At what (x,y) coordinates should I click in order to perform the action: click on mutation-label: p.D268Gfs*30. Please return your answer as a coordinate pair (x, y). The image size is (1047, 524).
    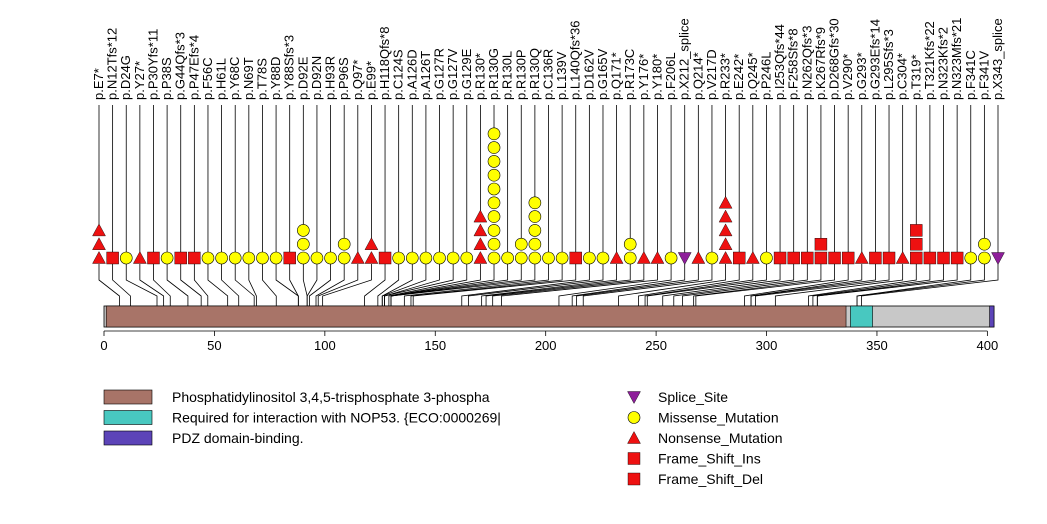
    Looking at the image, I should click on (834, 59).